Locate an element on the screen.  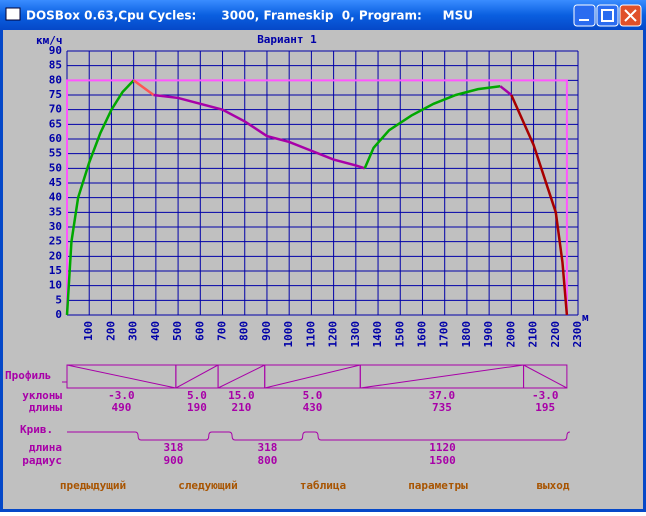
length-value: 190 is located at coordinates (197, 407).